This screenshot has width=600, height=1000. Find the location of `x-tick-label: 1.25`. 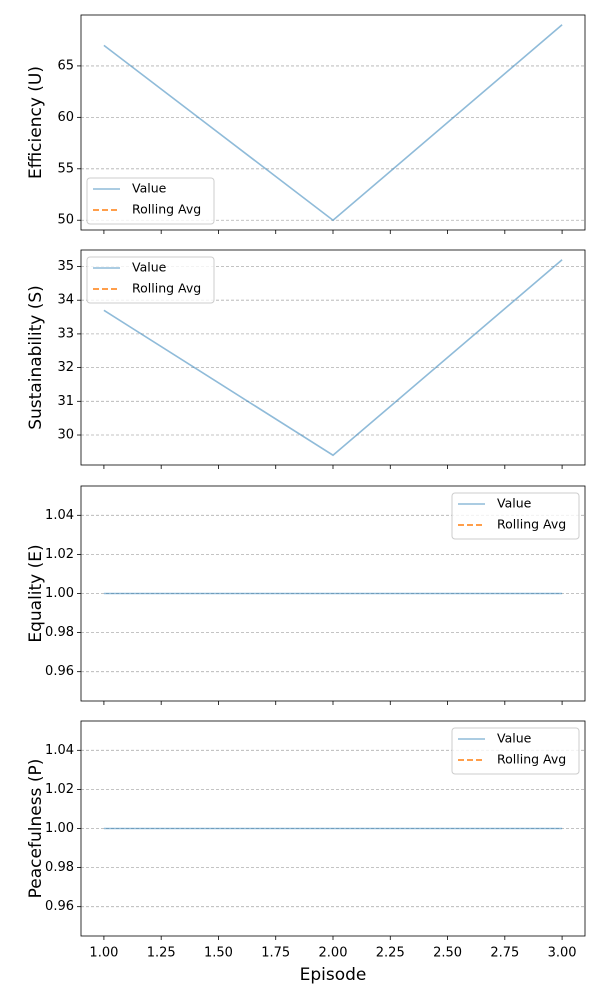

x-tick-label: 1.25 is located at coordinates (161, 953).